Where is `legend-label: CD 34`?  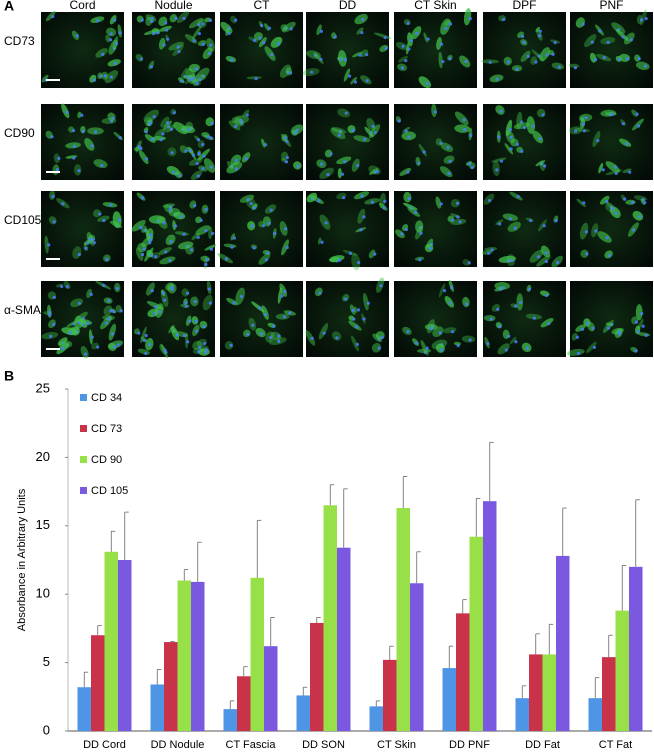 legend-label: CD 34 is located at coordinates (106, 398).